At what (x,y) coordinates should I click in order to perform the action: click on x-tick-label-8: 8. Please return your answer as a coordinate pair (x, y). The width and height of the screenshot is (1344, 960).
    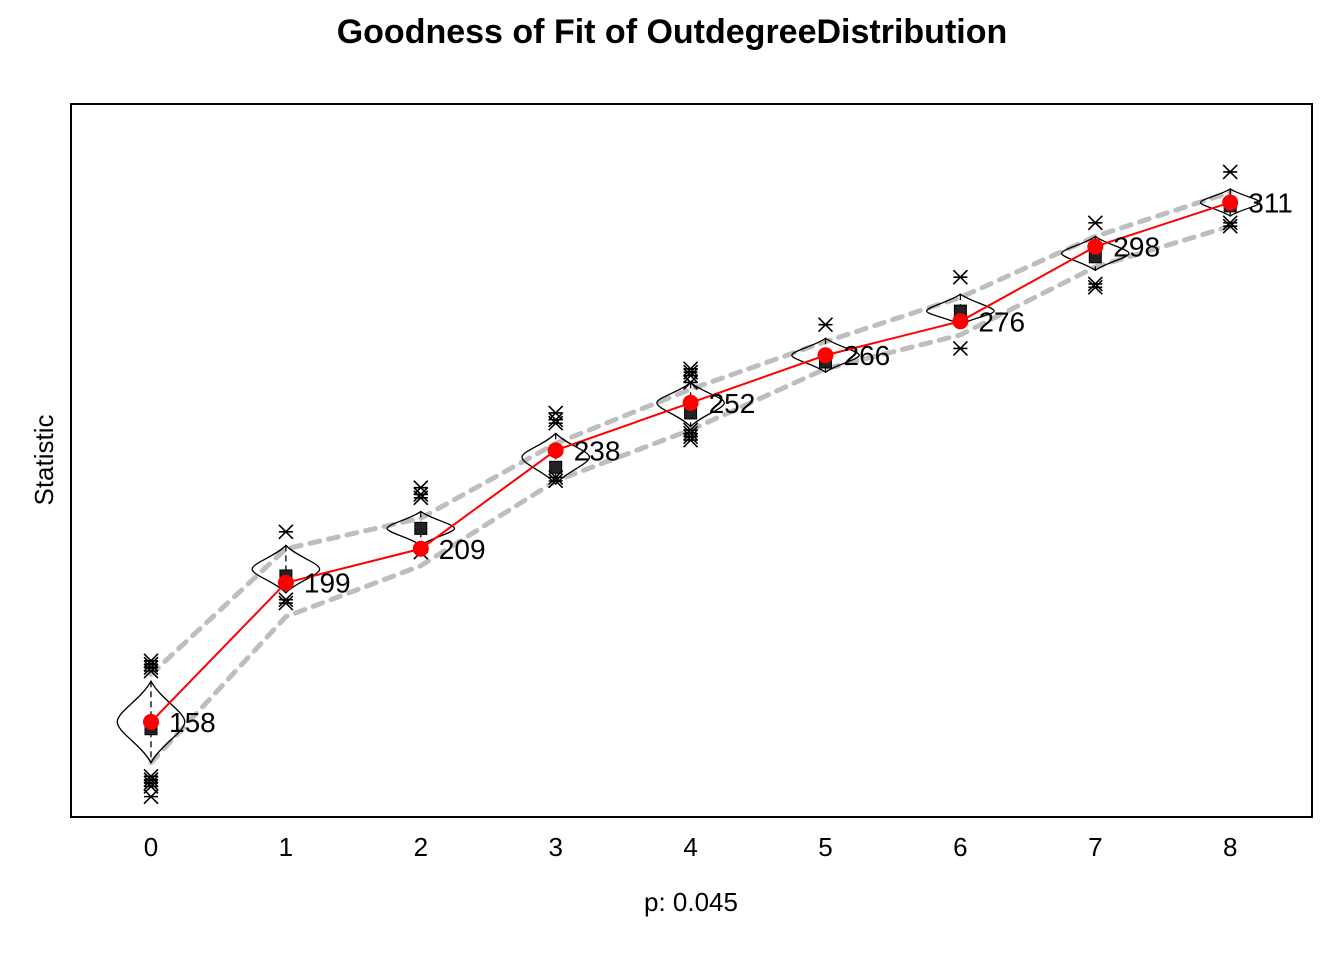
    Looking at the image, I should click on (1230, 847).